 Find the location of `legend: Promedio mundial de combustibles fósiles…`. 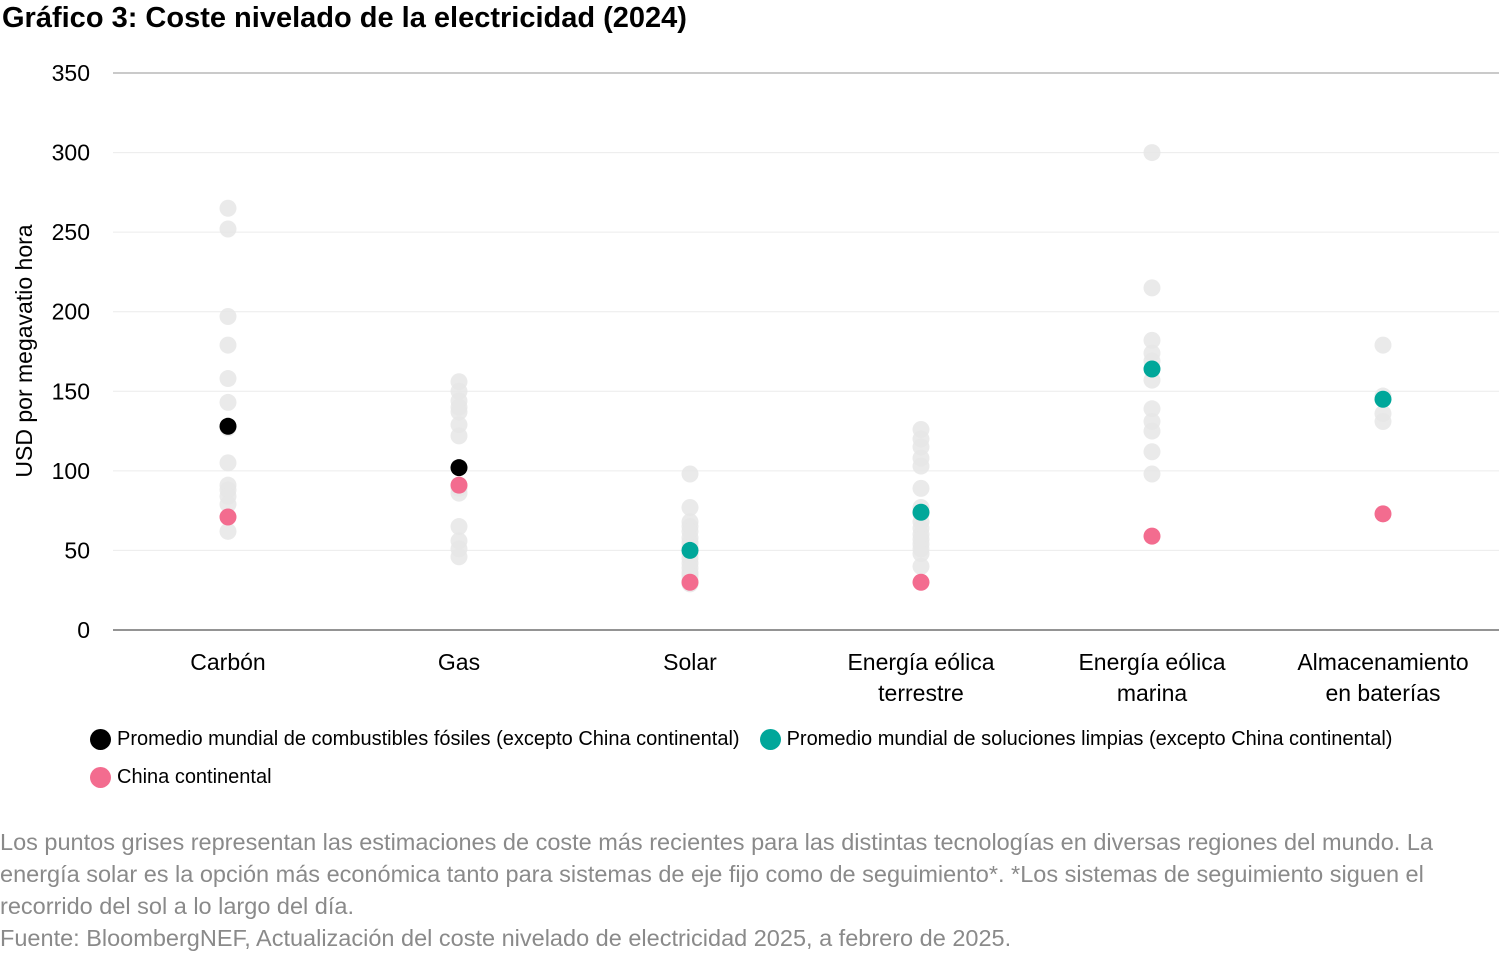

legend: Promedio mundial de combustibles fósiles… is located at coordinates (790, 762).